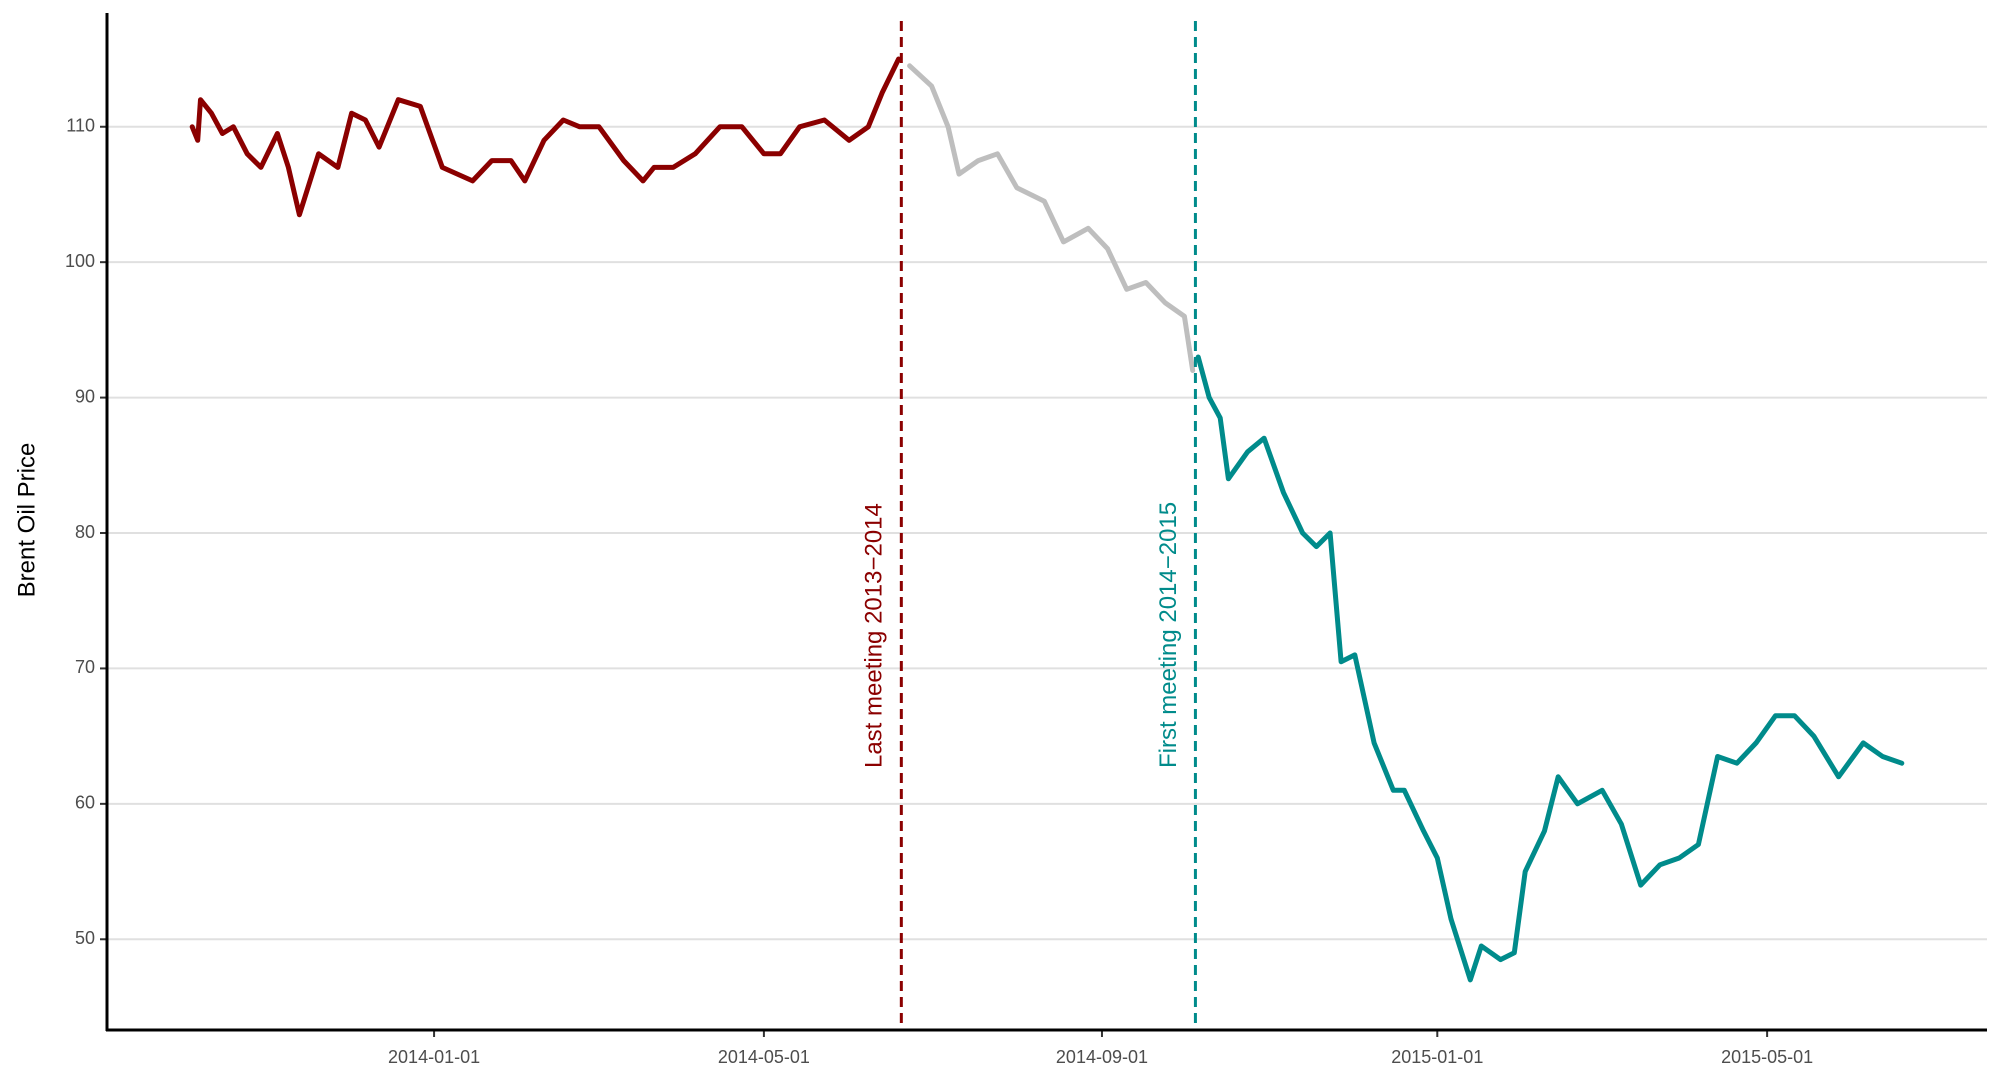  Describe the element at coordinates (1437, 1057) in the screenshot. I see `x-tick-label: 2015-01-01` at that location.